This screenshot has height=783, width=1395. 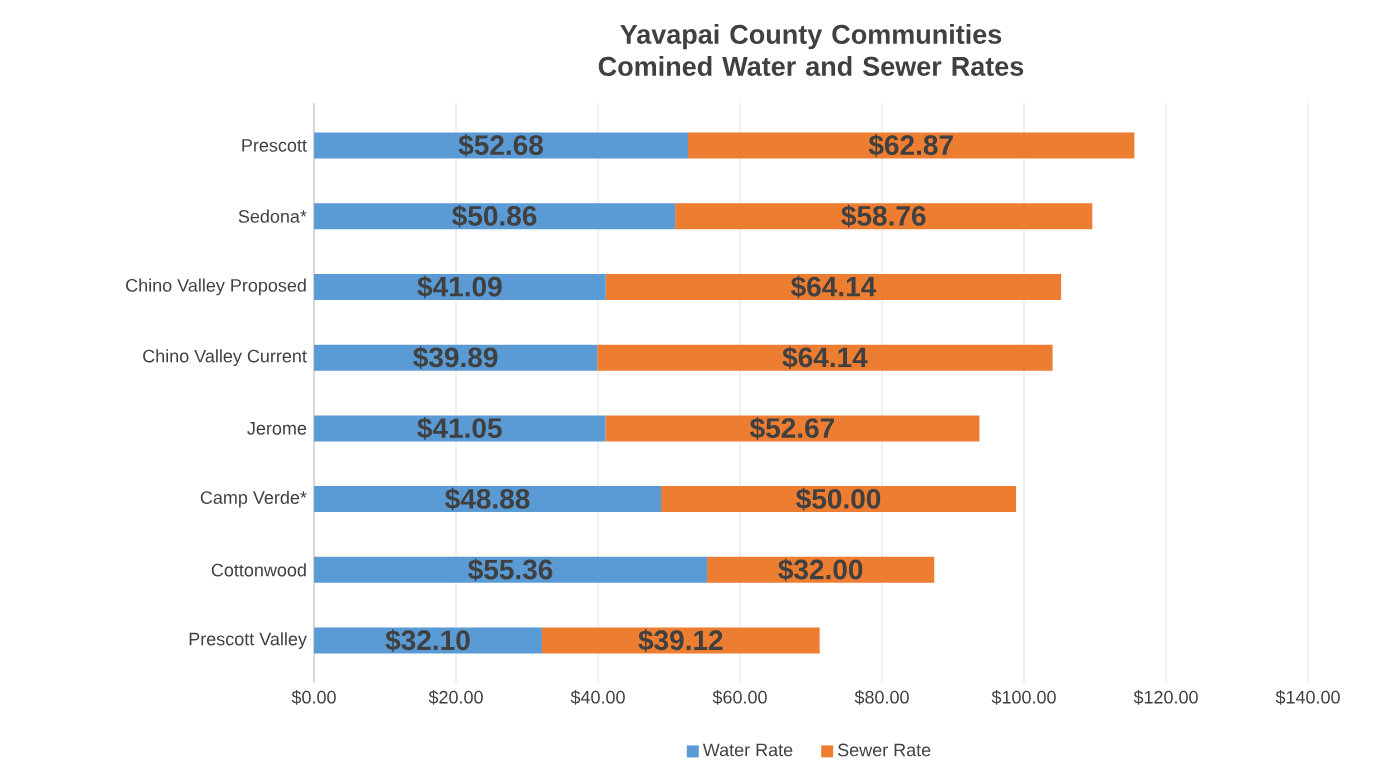 I want to click on y-tick-label: Camp Verde*, so click(x=253, y=499).